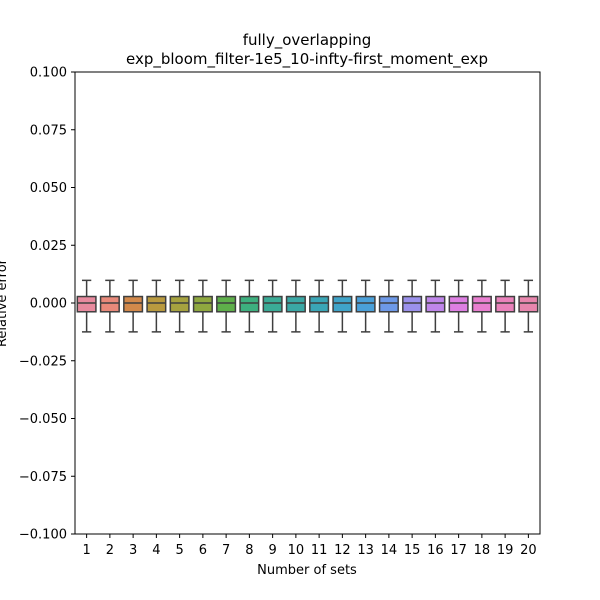 This screenshot has height=600, width=600. Describe the element at coordinates (48, 188) in the screenshot. I see `y-tick-label: 0.050` at that location.